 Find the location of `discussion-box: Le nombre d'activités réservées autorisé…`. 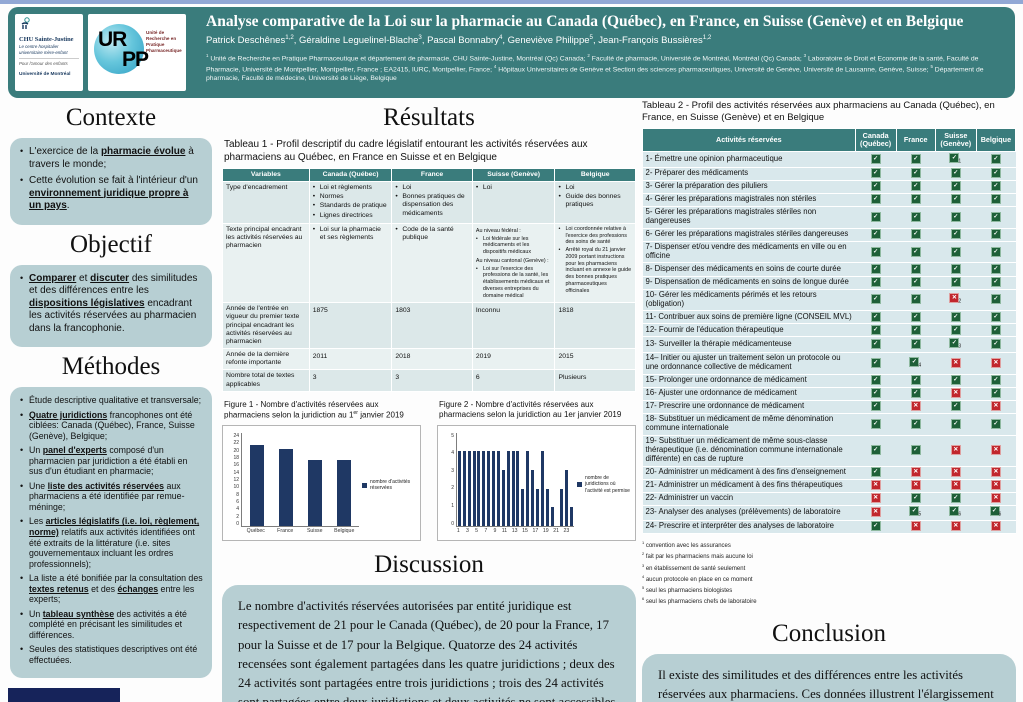

discussion-box: Le nombre d'activités réservées autorisé… is located at coordinates (429, 643).